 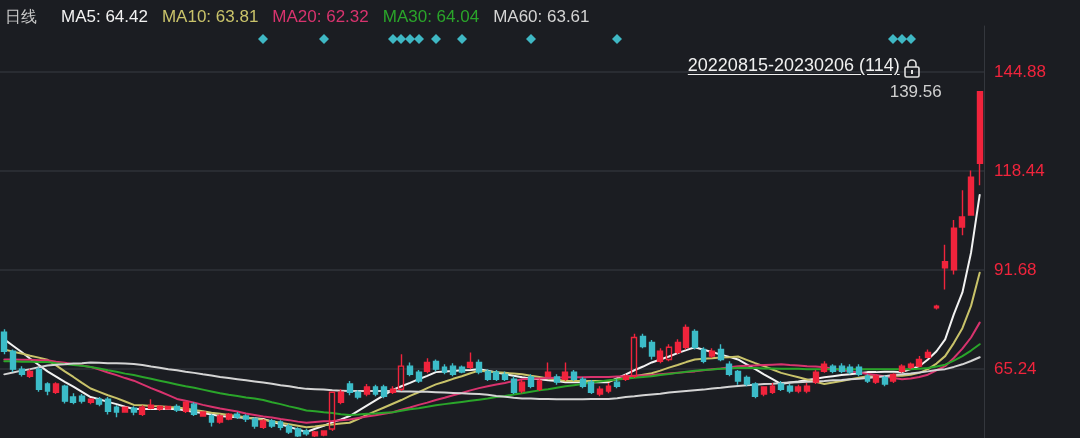 I want to click on annotation: 139.56, so click(x=915, y=92).